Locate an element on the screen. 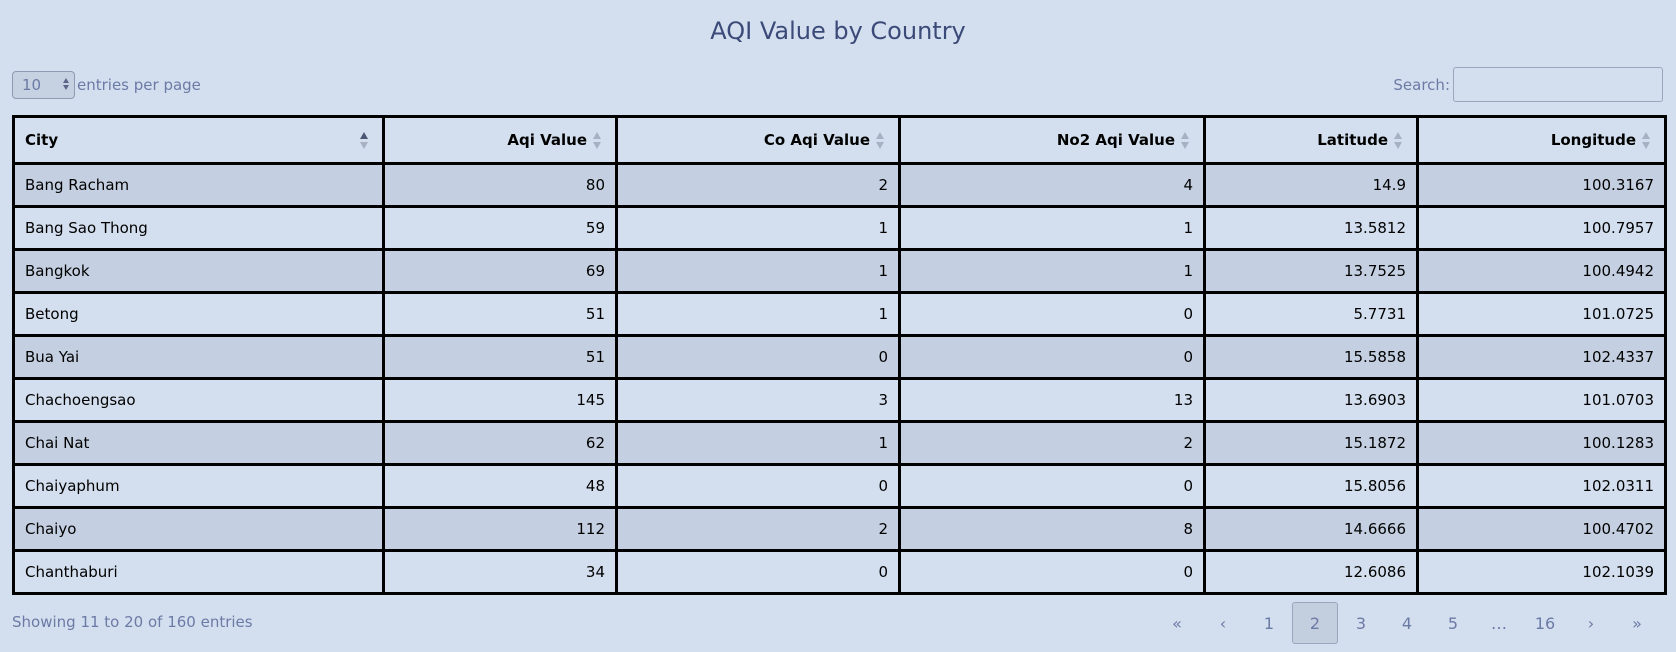 This screenshot has width=1676, height=652. column-header-city: City is located at coordinates (198, 139).